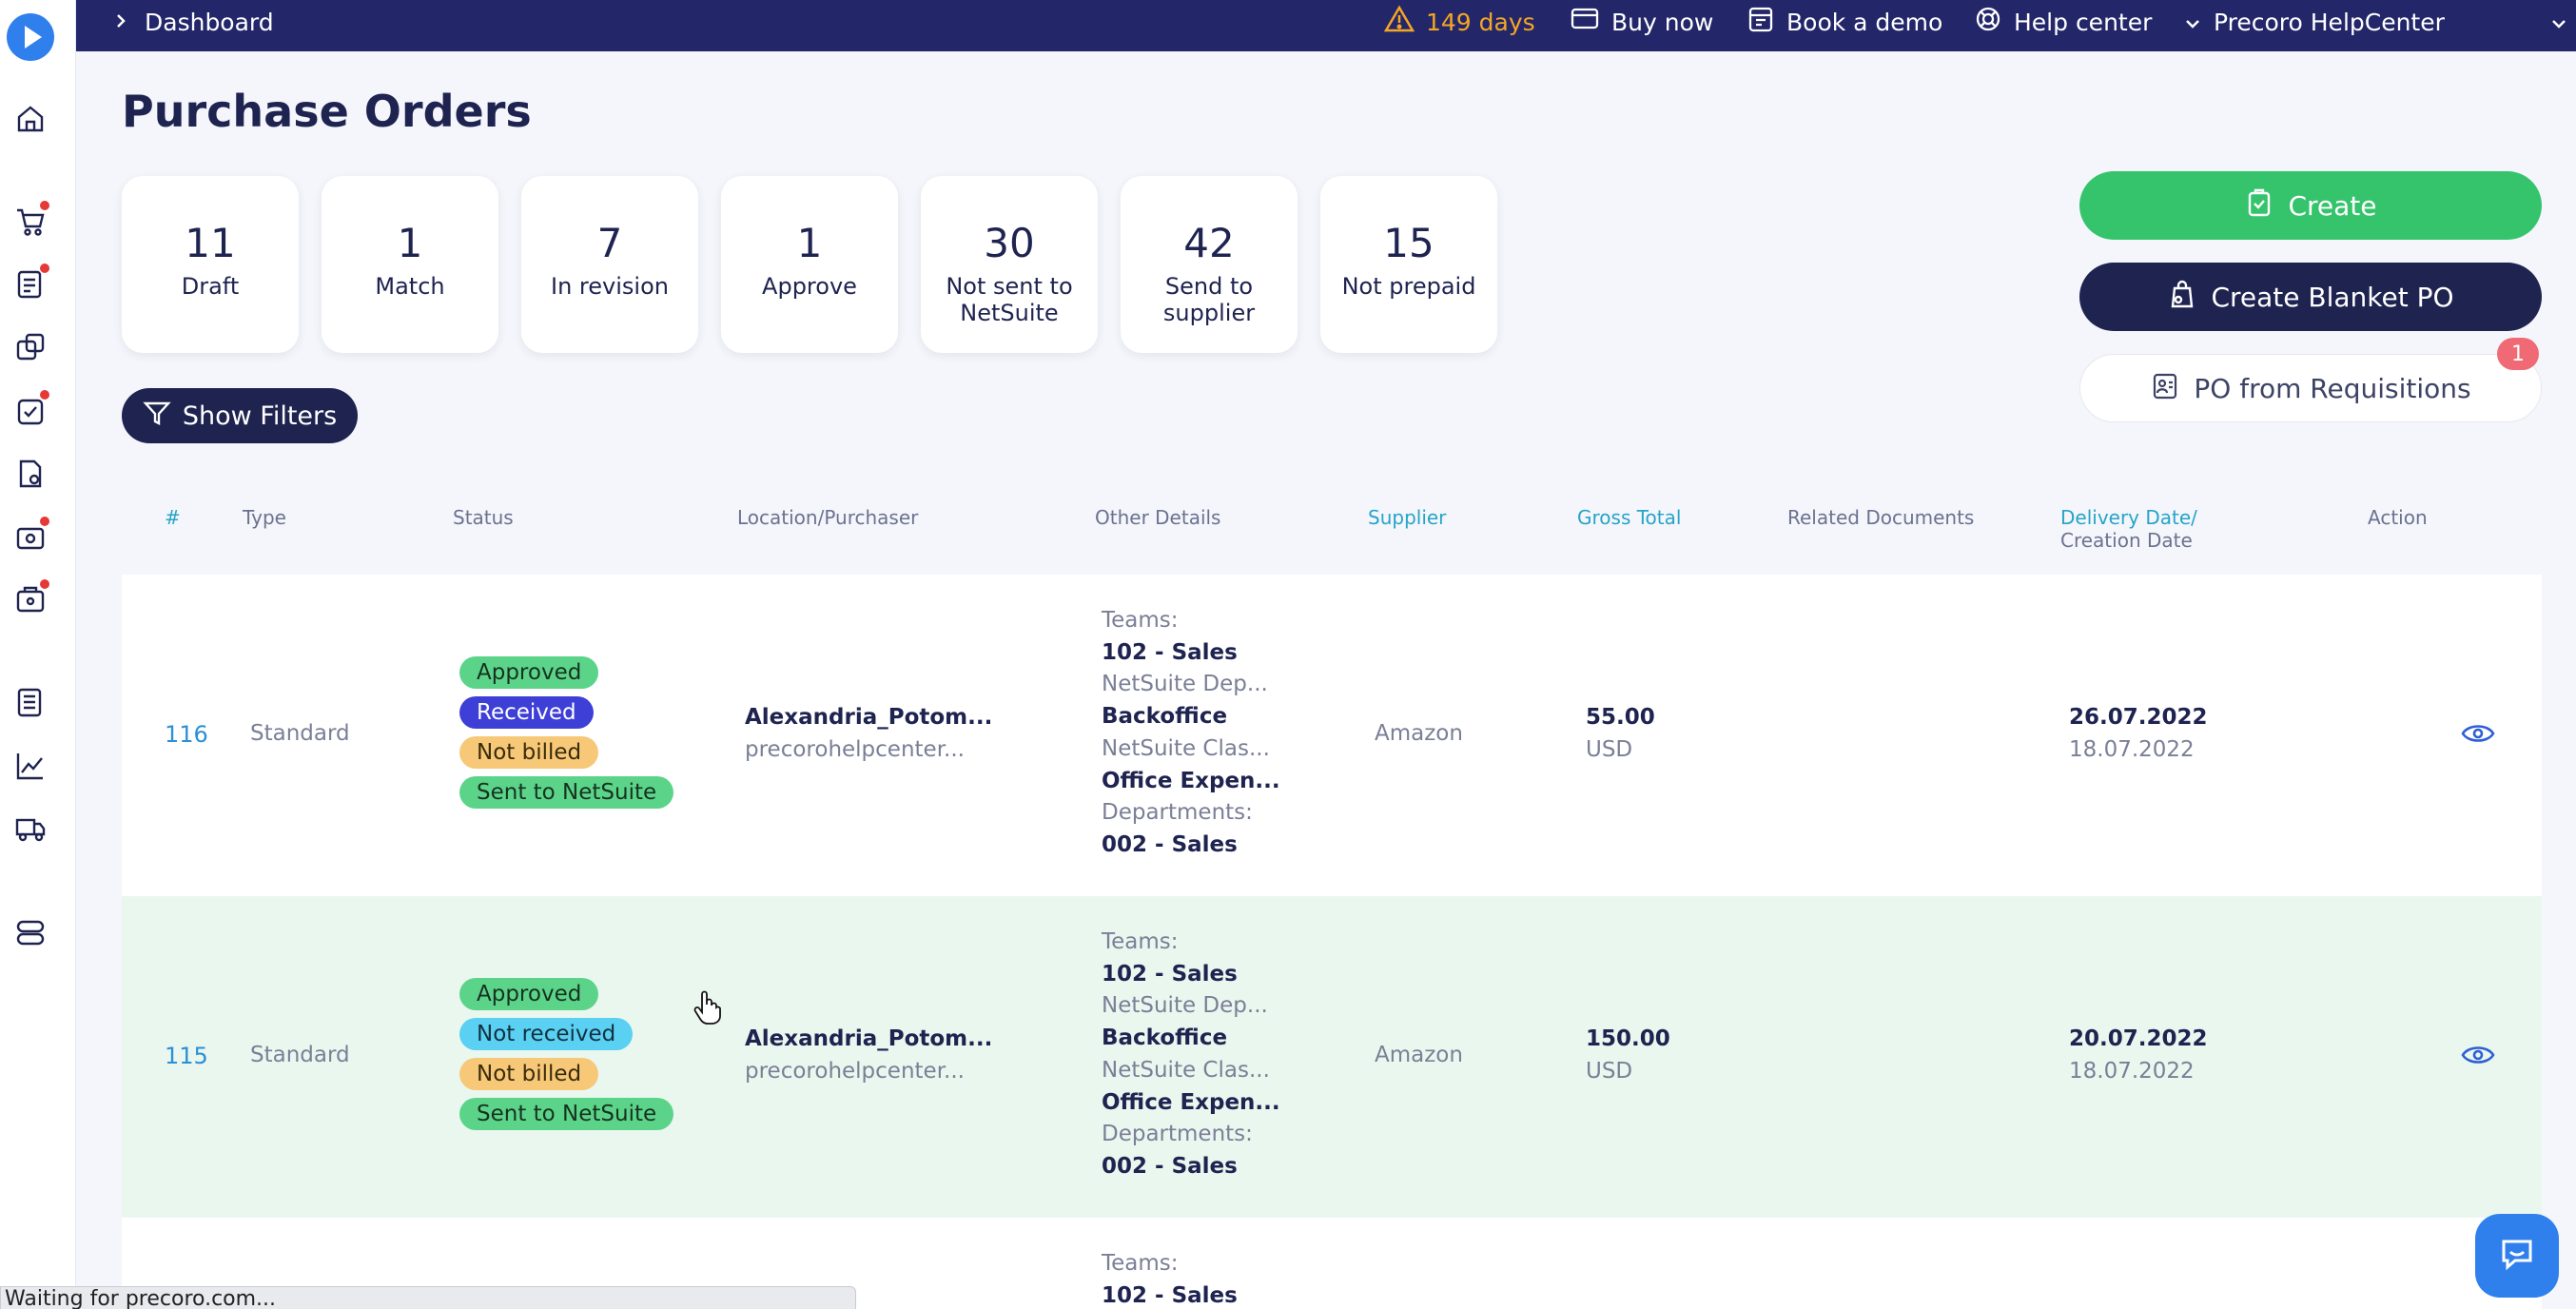 The image size is (2576, 1309). What do you see at coordinates (31, 932) in the screenshot?
I see `settings-icon` at bounding box center [31, 932].